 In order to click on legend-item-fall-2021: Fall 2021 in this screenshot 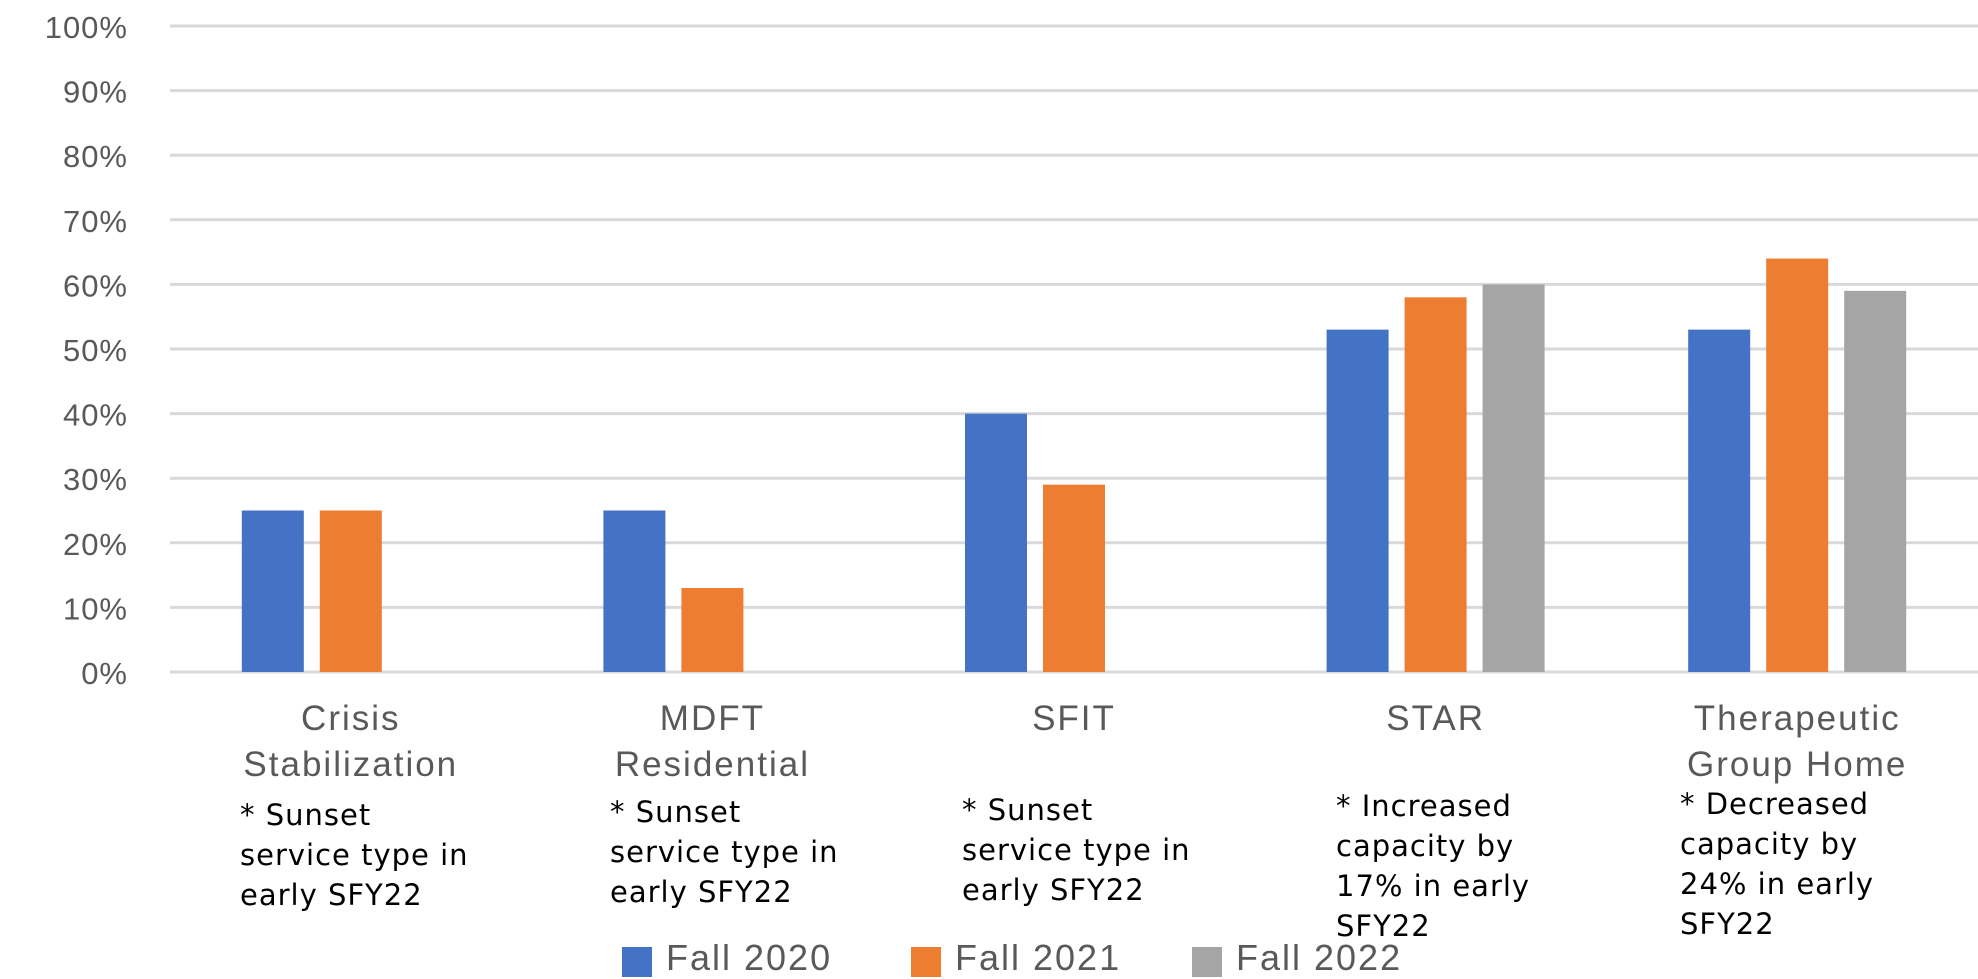, I will do `click(1016, 957)`.